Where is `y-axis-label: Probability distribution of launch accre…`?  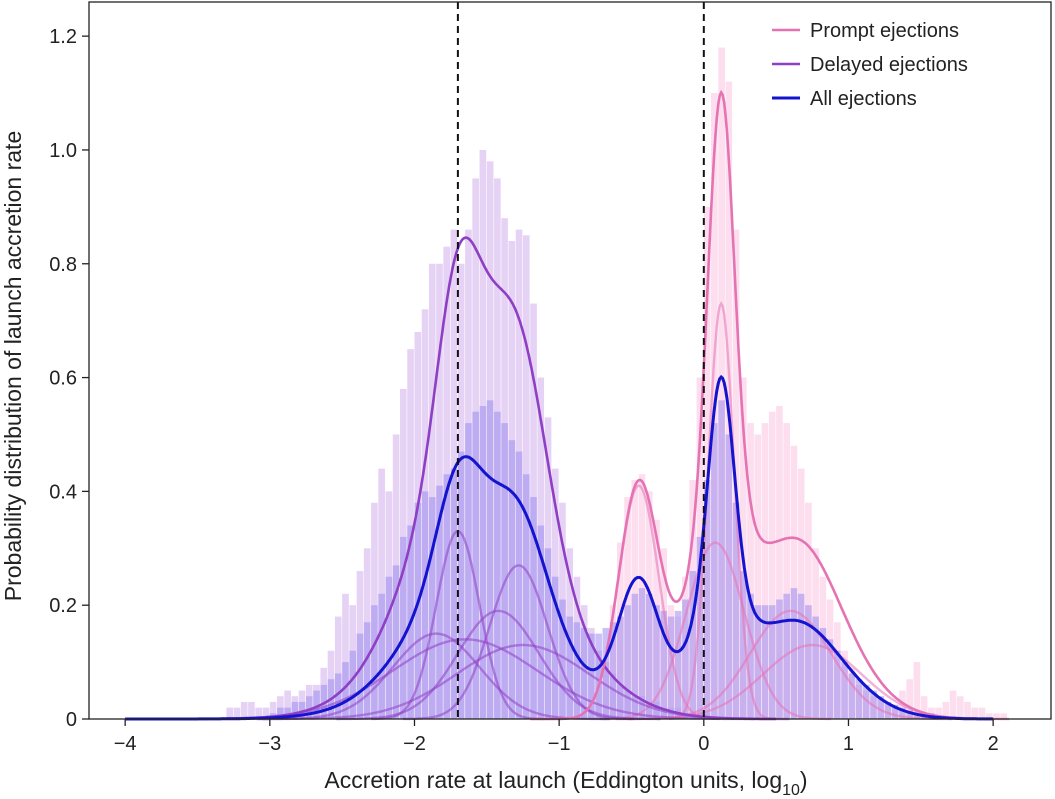
y-axis-label: Probability distribution of launch accre… is located at coordinates (13, 366).